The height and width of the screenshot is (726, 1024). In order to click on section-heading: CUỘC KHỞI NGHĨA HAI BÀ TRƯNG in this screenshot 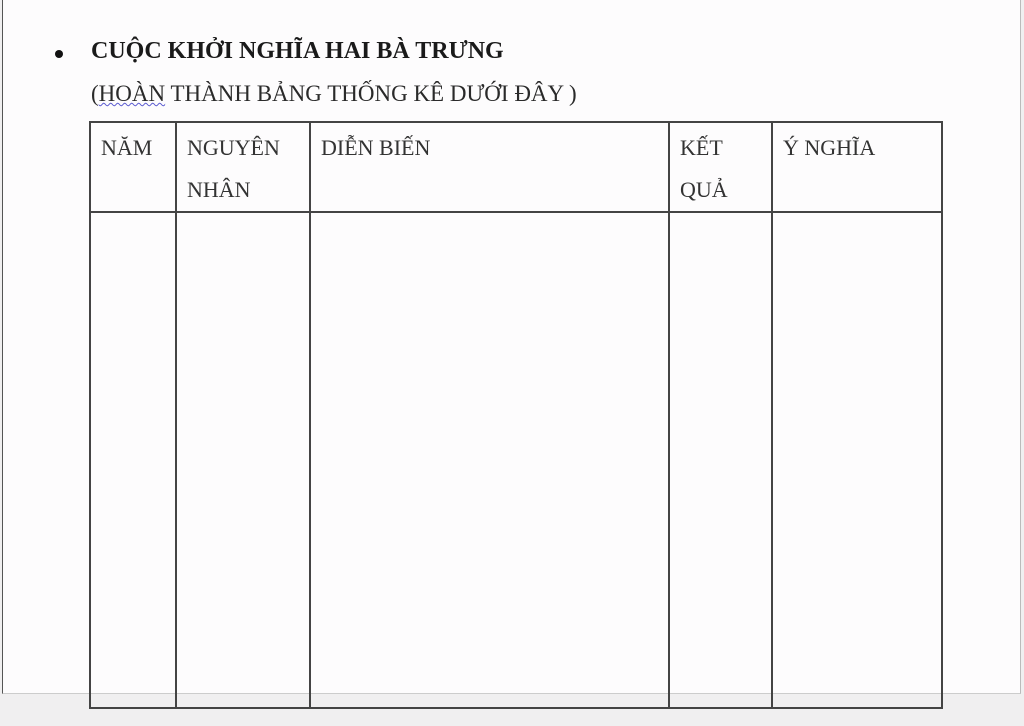, I will do `click(297, 51)`.